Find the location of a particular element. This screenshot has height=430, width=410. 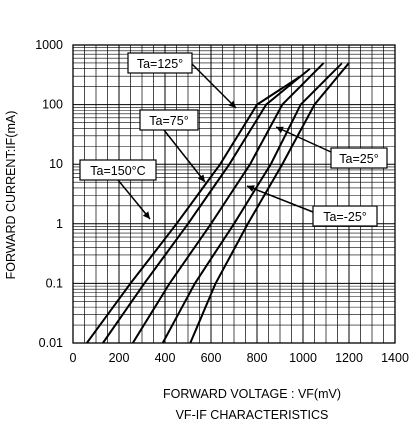

x-tick-label: 1000 is located at coordinates (303, 358).